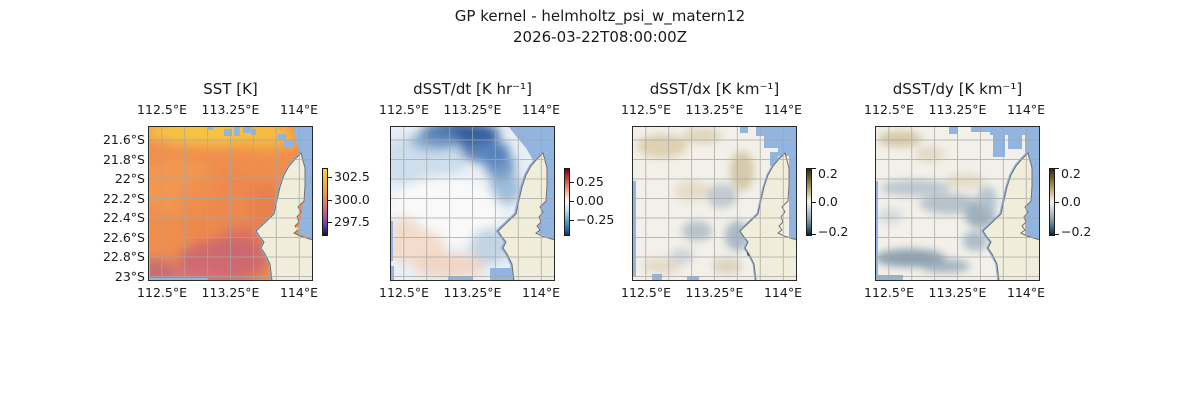 This screenshot has width=1200, height=400. What do you see at coordinates (600, 37) in the screenshot?
I see `figure-subtitle: 2026-03-22T08:00:00Z` at bounding box center [600, 37].